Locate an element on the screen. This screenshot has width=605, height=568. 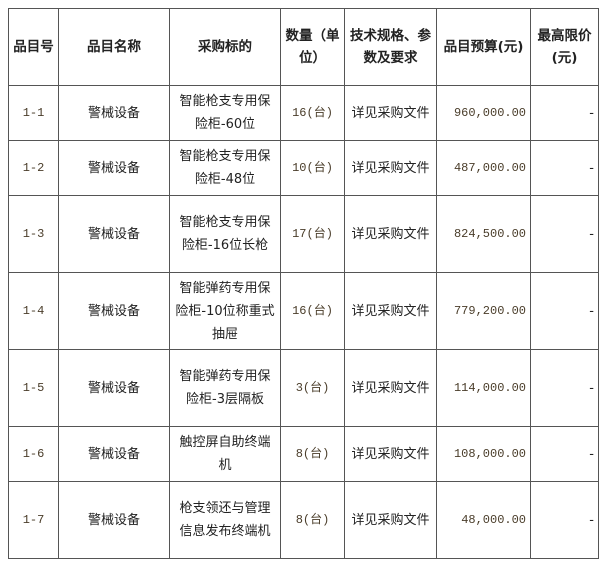
target-cell: 智能弹药专用保险柜-3层隔板 is located at coordinates (225, 388).